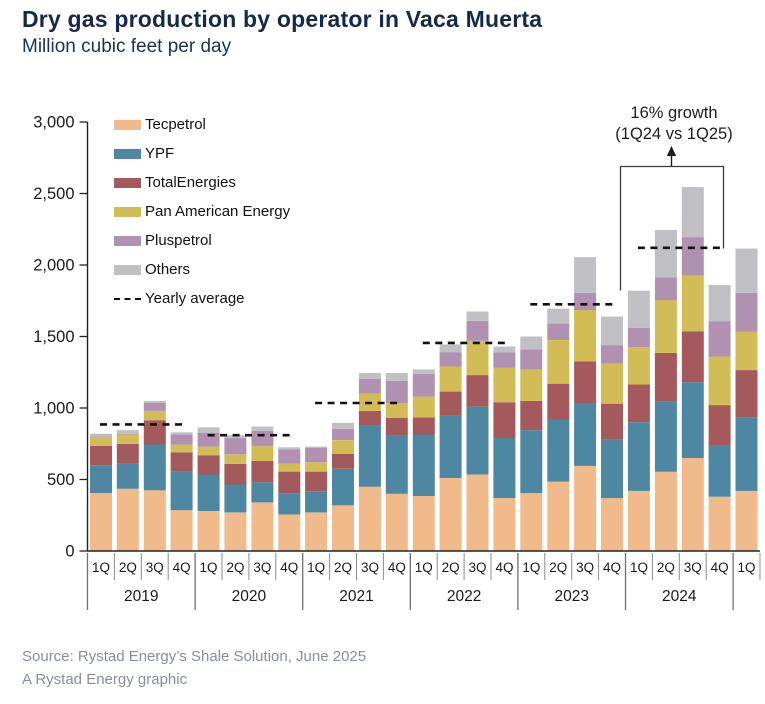 Image resolution: width=765 pixels, height=704 pixels. I want to click on legend-label: Pluspetrol, so click(178, 240).